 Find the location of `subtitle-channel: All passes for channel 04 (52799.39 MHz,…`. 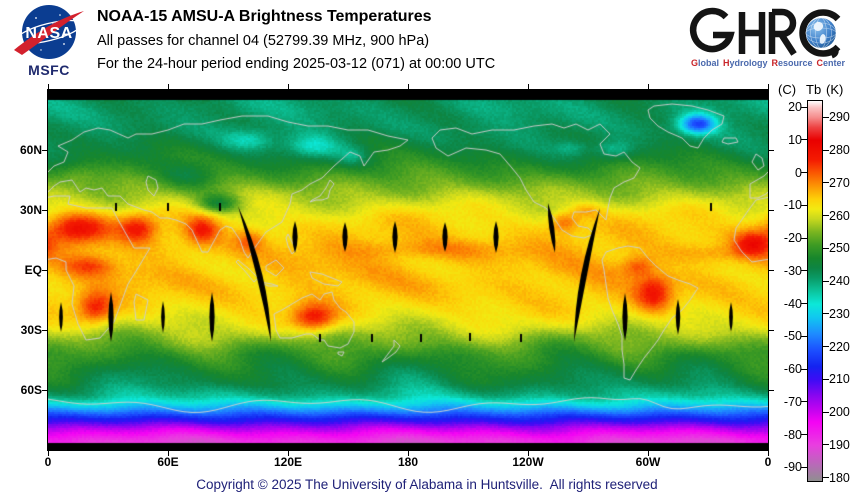

subtitle-channel: All passes for channel 04 (52799.39 MHz,… is located at coordinates (263, 41).